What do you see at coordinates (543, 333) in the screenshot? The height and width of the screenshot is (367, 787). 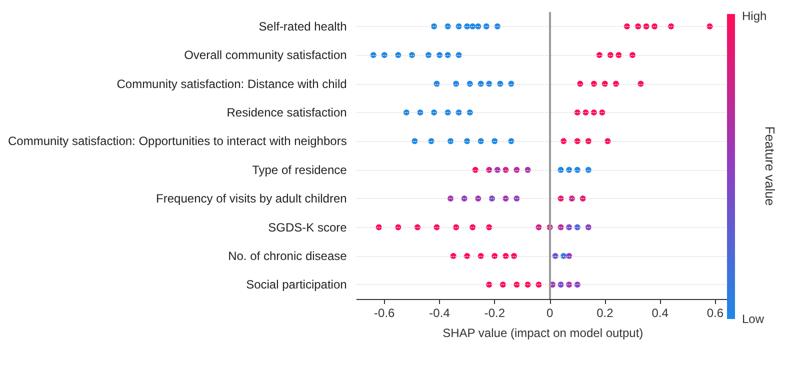 I see `x-axis-title: SHAP value (impact on model output)` at bounding box center [543, 333].